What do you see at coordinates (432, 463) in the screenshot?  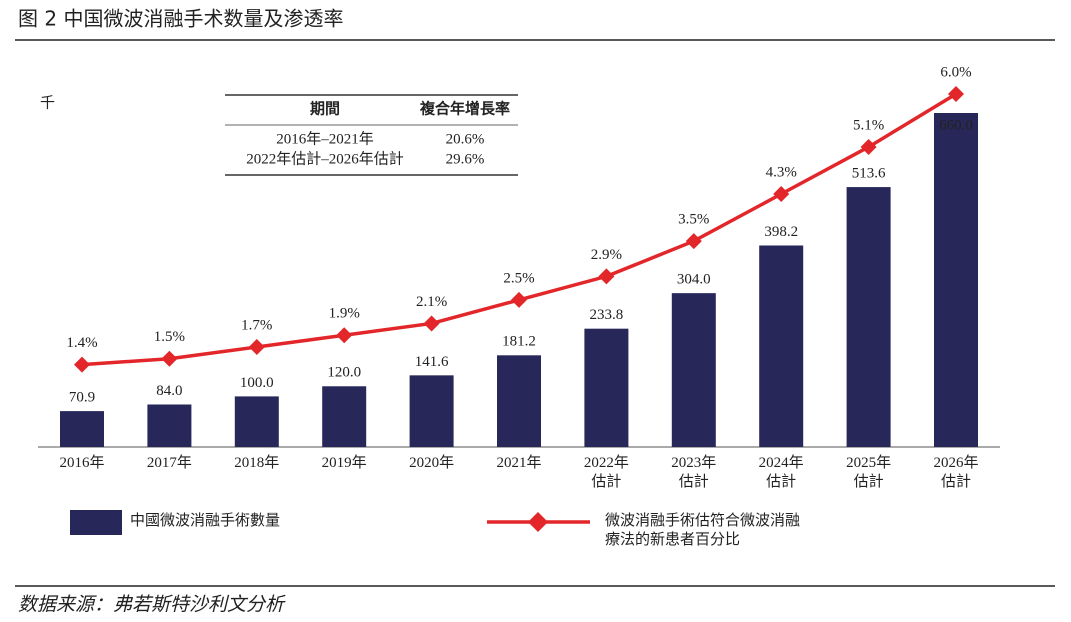 I see `x-tick-label: 2020年` at bounding box center [432, 463].